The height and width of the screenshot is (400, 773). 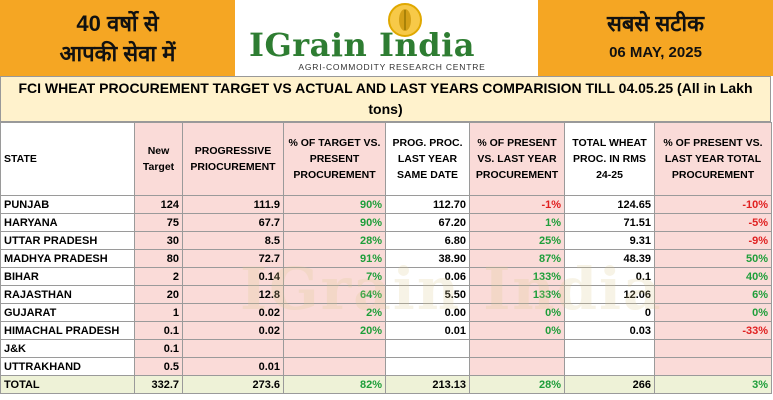 What do you see at coordinates (609, 240) in the screenshot?
I see `cell-total-rms: 9.31` at bounding box center [609, 240].